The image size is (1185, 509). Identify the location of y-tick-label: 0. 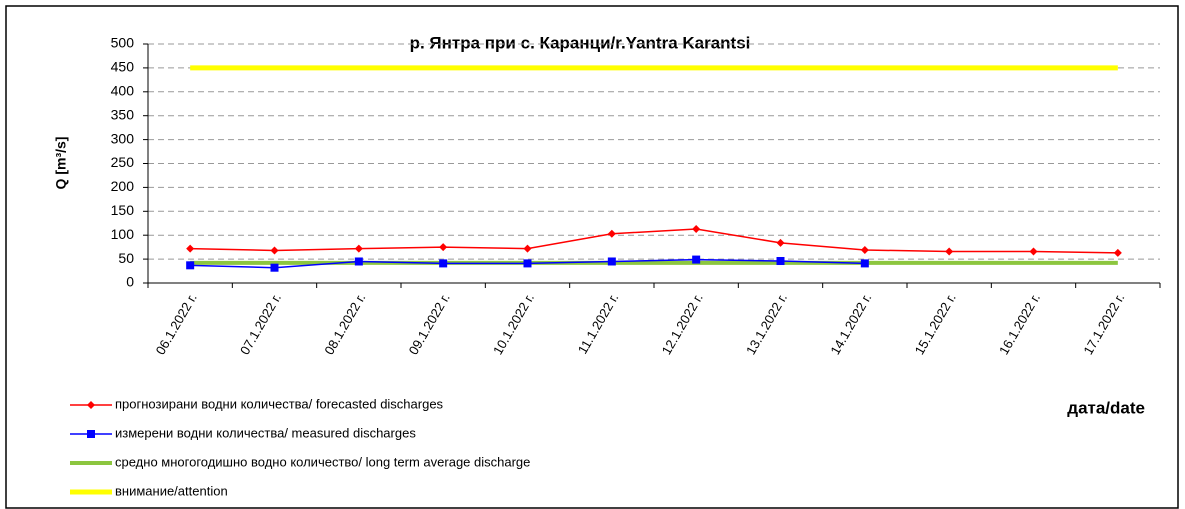
(130, 282).